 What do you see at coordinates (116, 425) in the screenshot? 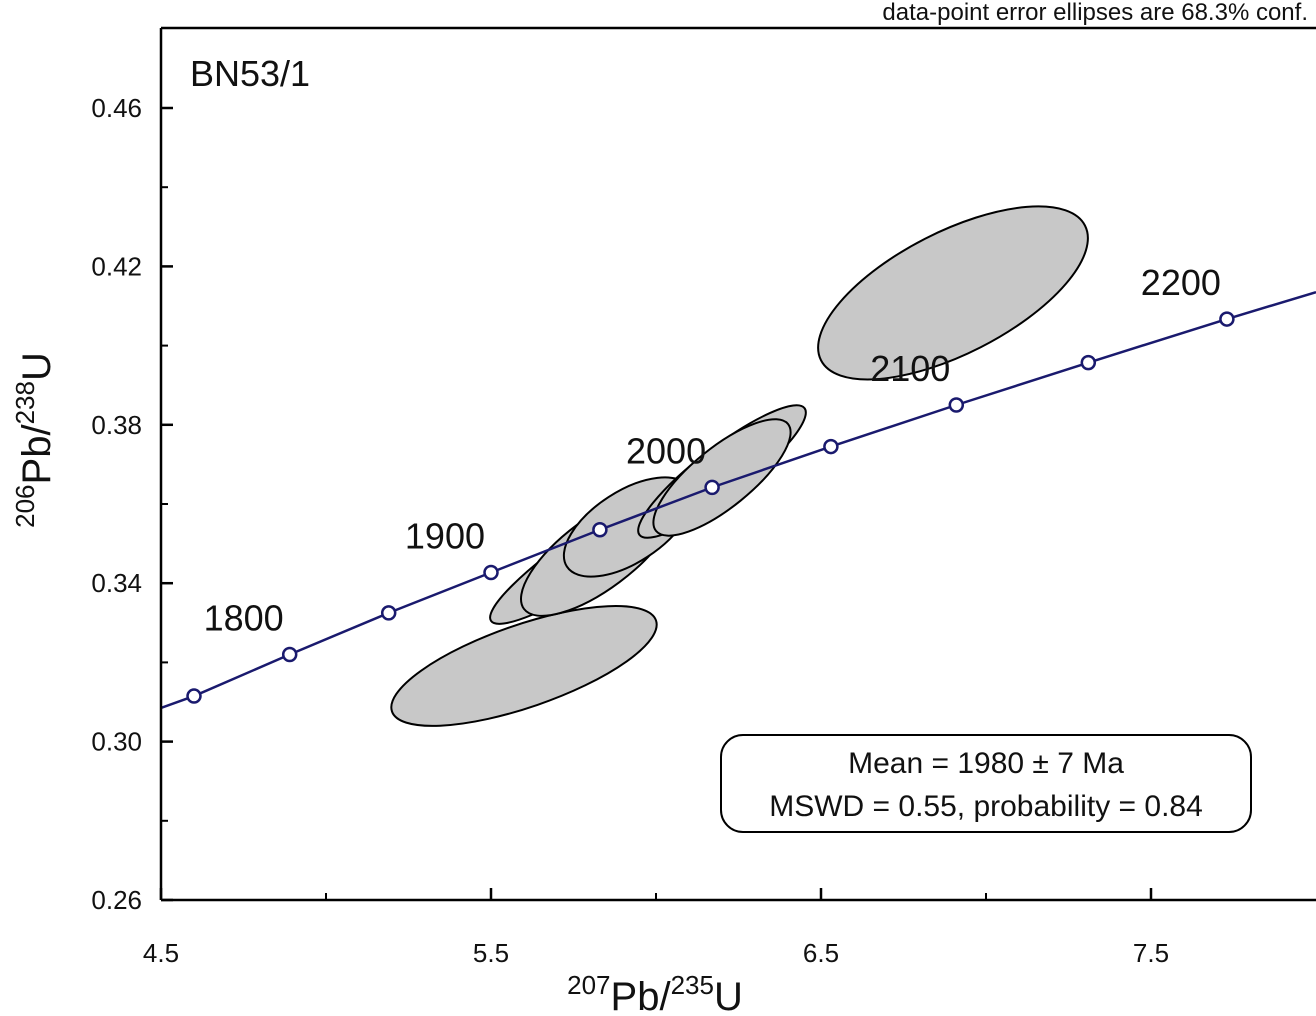
I see `y-tick-label: 0.38` at bounding box center [116, 425].